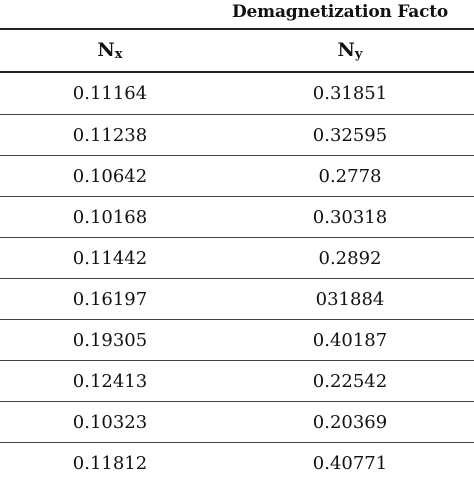  Describe the element at coordinates (350, 93) in the screenshot. I see `ny-cell: 0.31851` at that location.